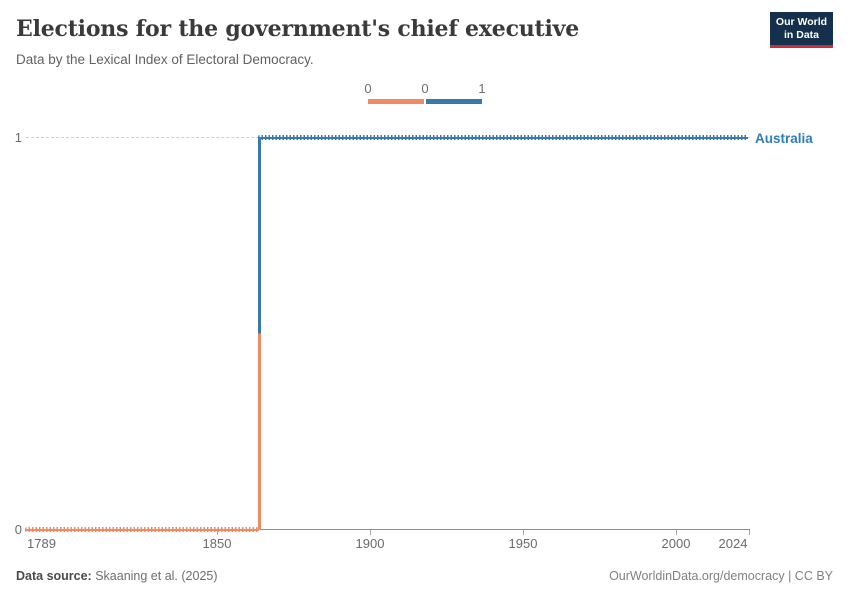 The width and height of the screenshot is (850, 600). What do you see at coordinates (370, 532) in the screenshot?
I see `x-tick-1900` at bounding box center [370, 532].